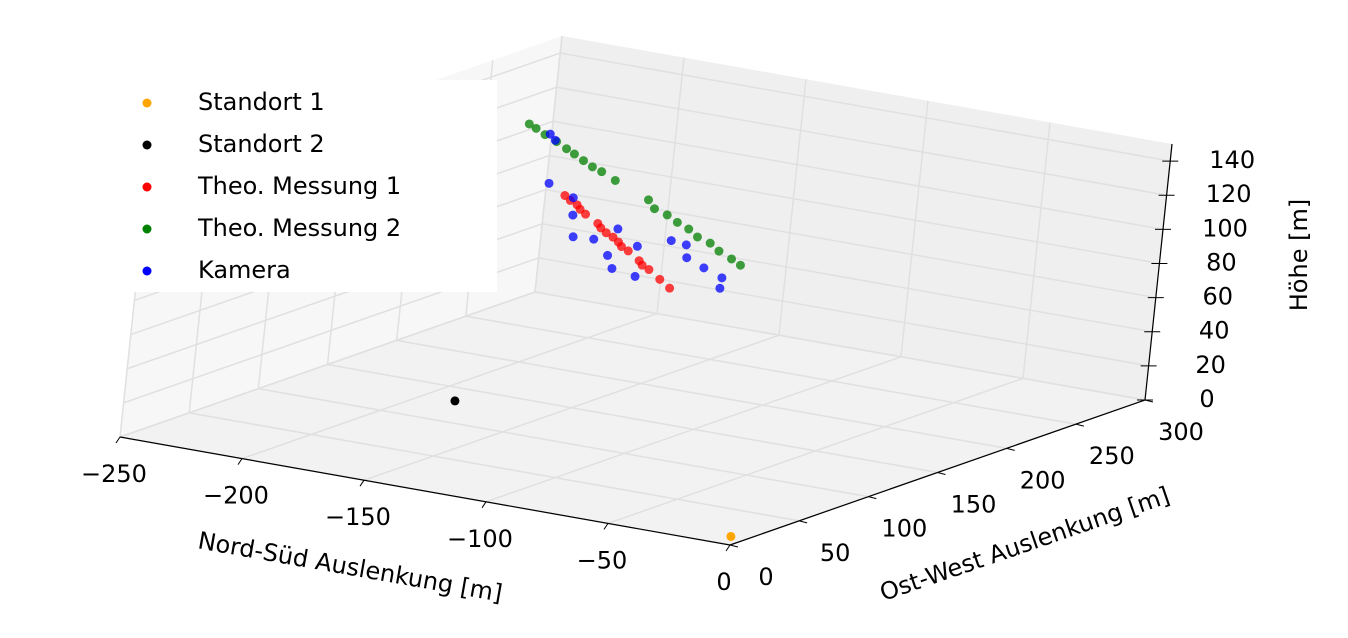 This screenshot has width=1348, height=638. What do you see at coordinates (904, 529) in the screenshot?
I see `y-tick-label: 100` at bounding box center [904, 529].